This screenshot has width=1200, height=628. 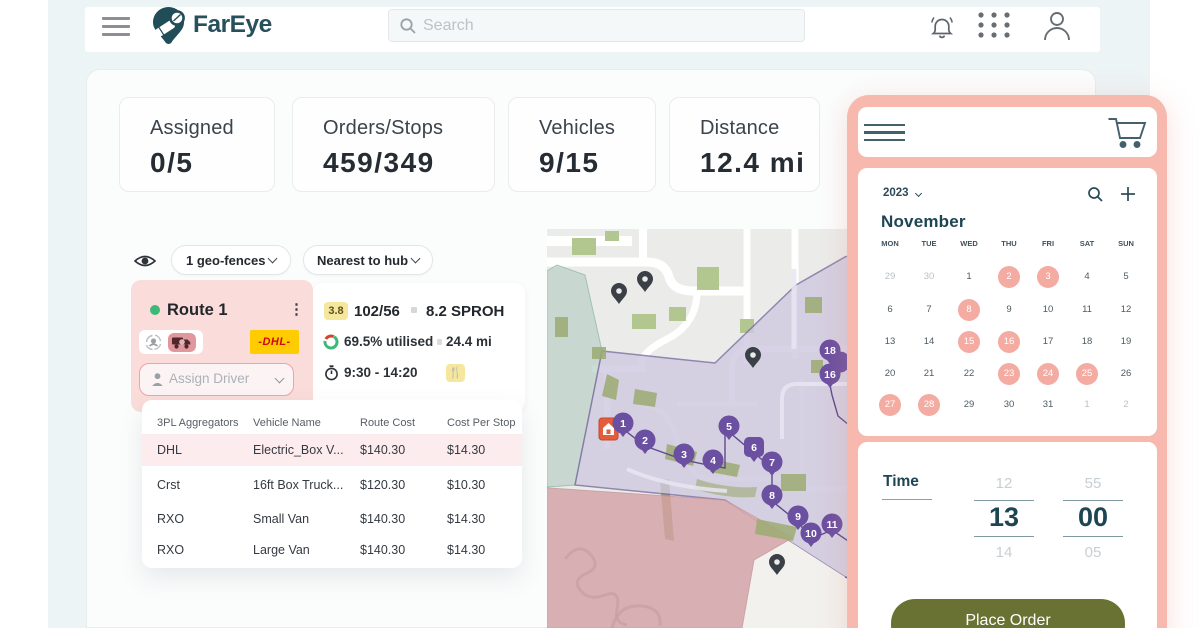 I want to click on svg-text: 4, so click(x=713, y=461).